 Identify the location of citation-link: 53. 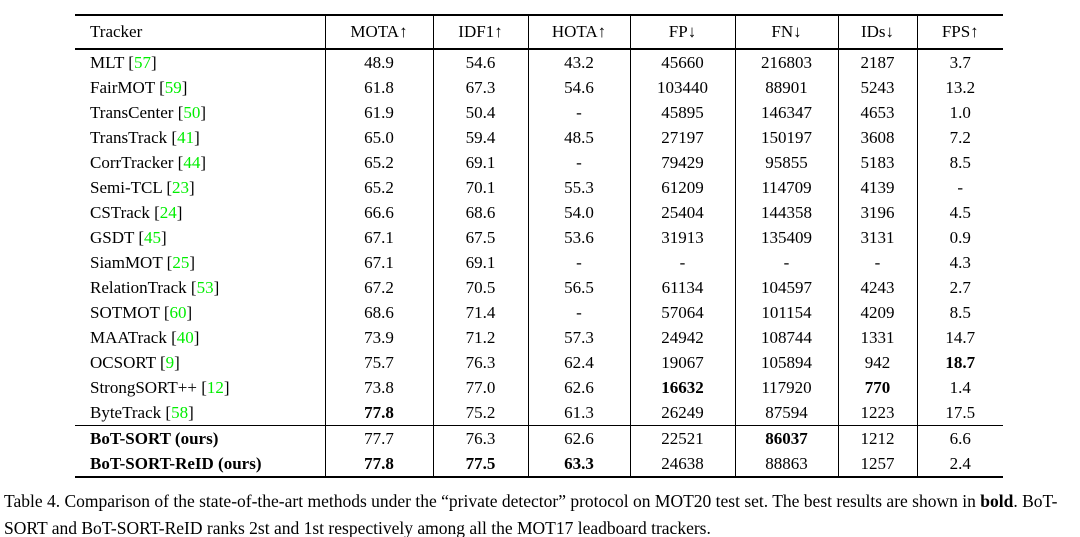
(205, 287).